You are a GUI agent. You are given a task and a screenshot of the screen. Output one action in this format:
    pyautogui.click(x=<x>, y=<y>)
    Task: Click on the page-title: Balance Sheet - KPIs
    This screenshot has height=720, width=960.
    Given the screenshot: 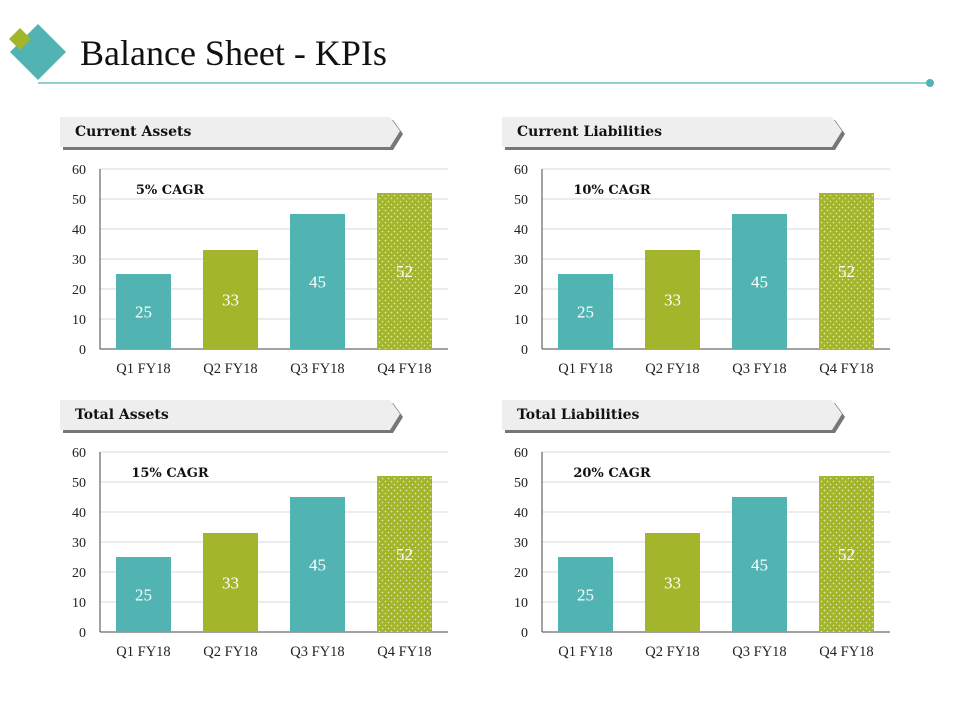 What is the action you would take?
    pyautogui.click(x=233, y=53)
    